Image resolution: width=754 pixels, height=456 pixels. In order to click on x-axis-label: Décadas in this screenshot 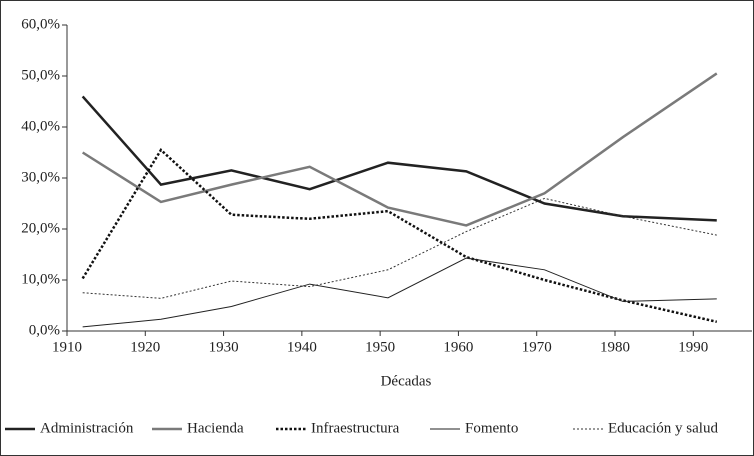, I will do `click(406, 381)`.